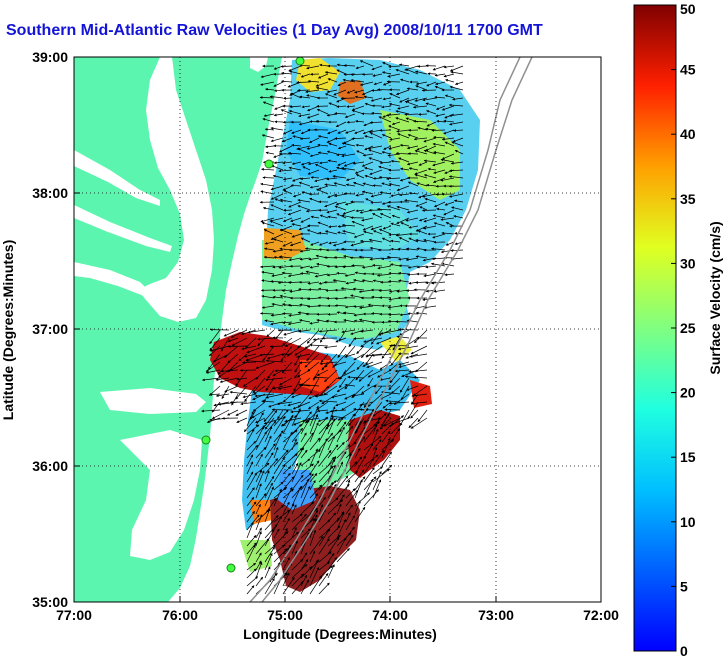 This screenshot has width=724, height=659. What do you see at coordinates (688, 199) in the screenshot?
I see `colorbar-tick-label: 35` at bounding box center [688, 199].